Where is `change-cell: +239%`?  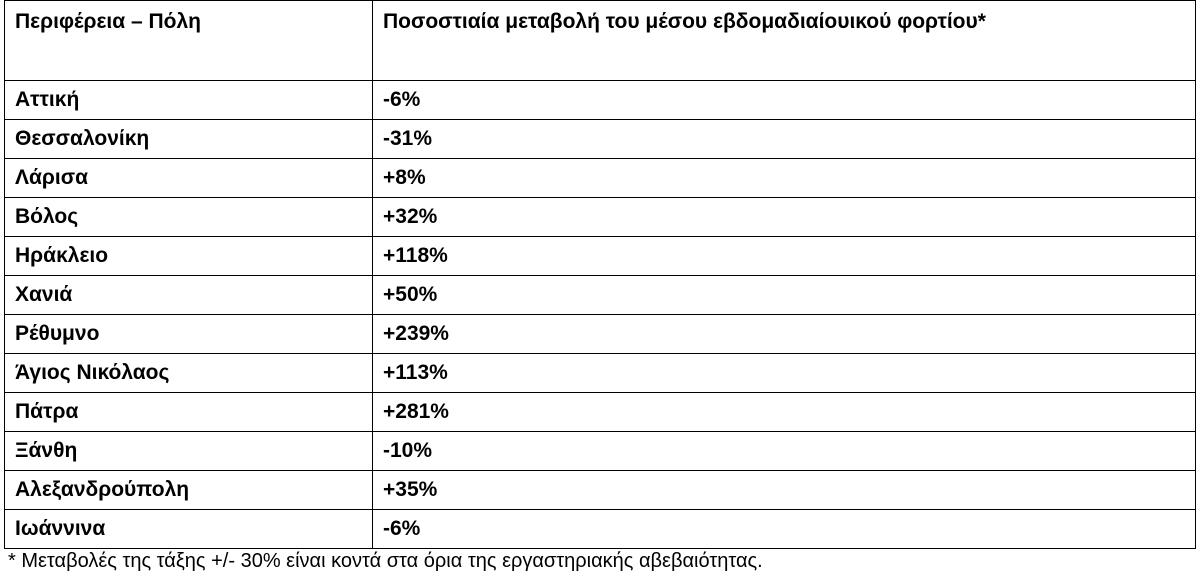
change-cell: +239% is located at coordinates (784, 334).